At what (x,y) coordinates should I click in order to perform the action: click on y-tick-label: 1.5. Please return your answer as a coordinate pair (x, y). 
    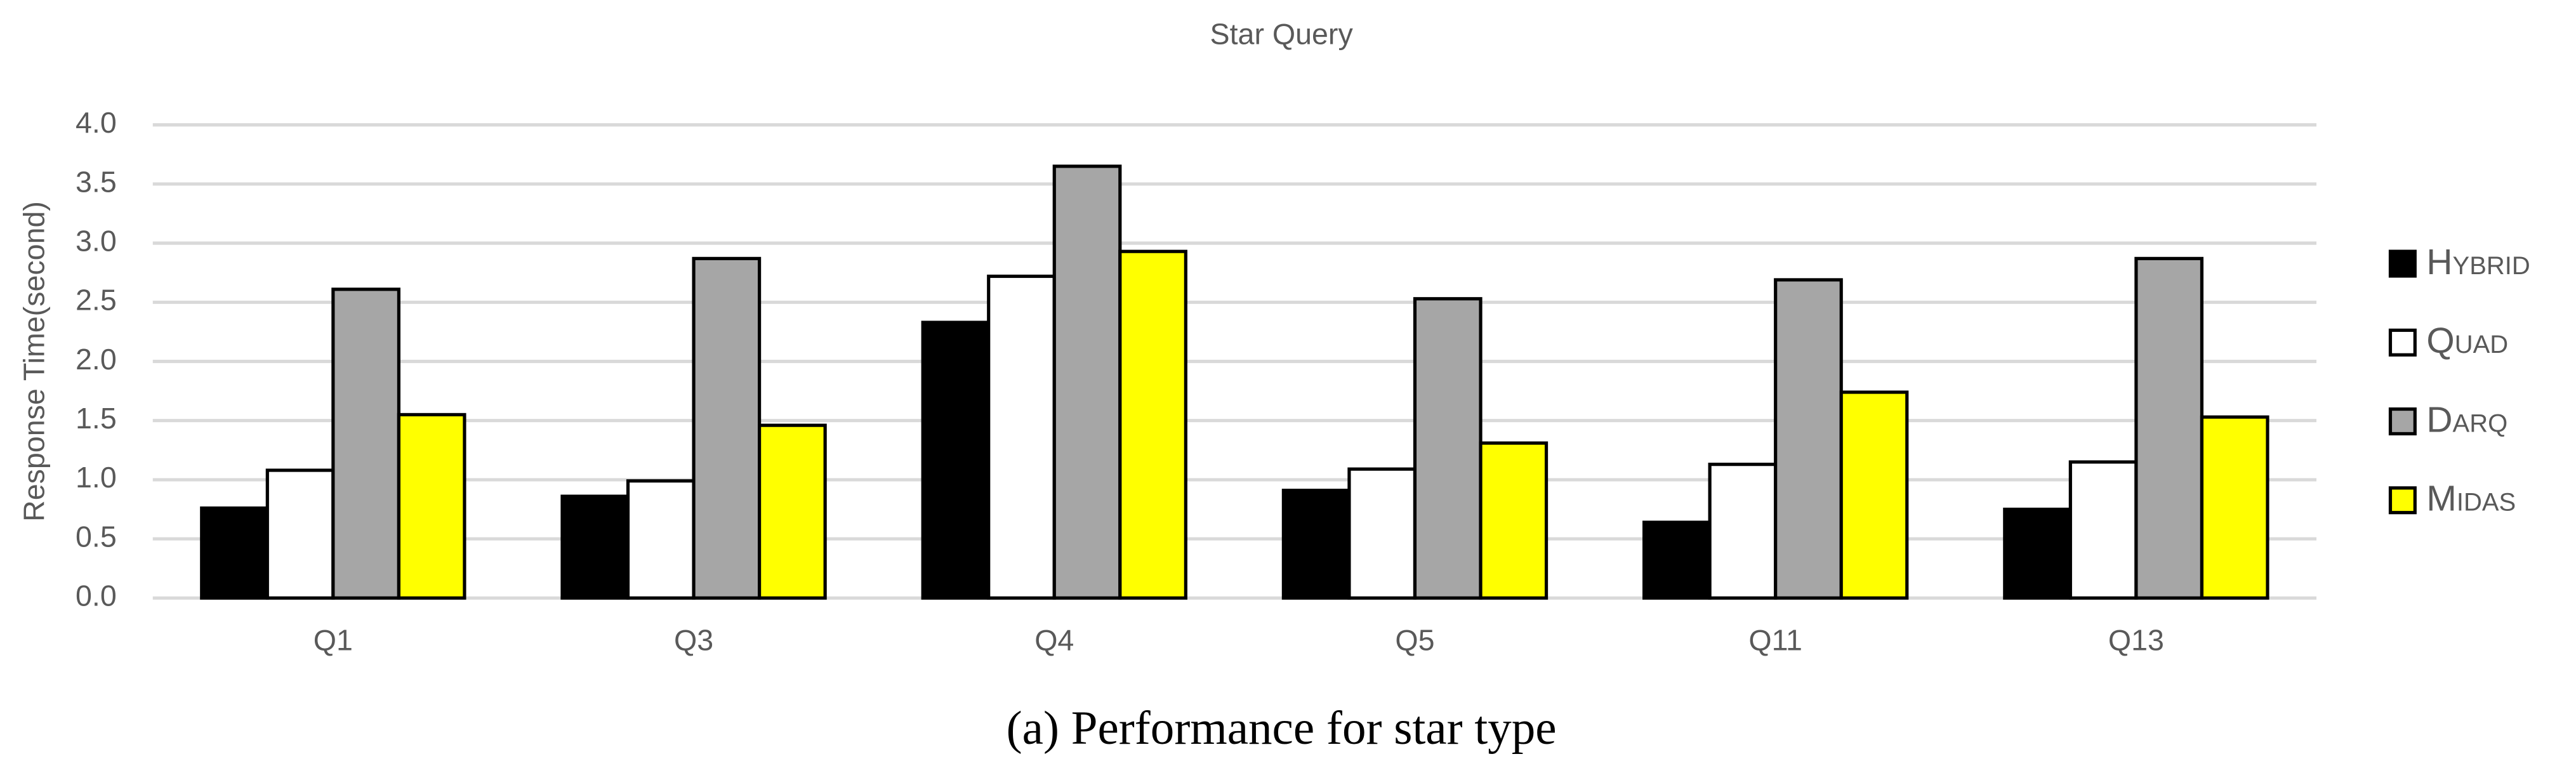
    Looking at the image, I should click on (96, 418).